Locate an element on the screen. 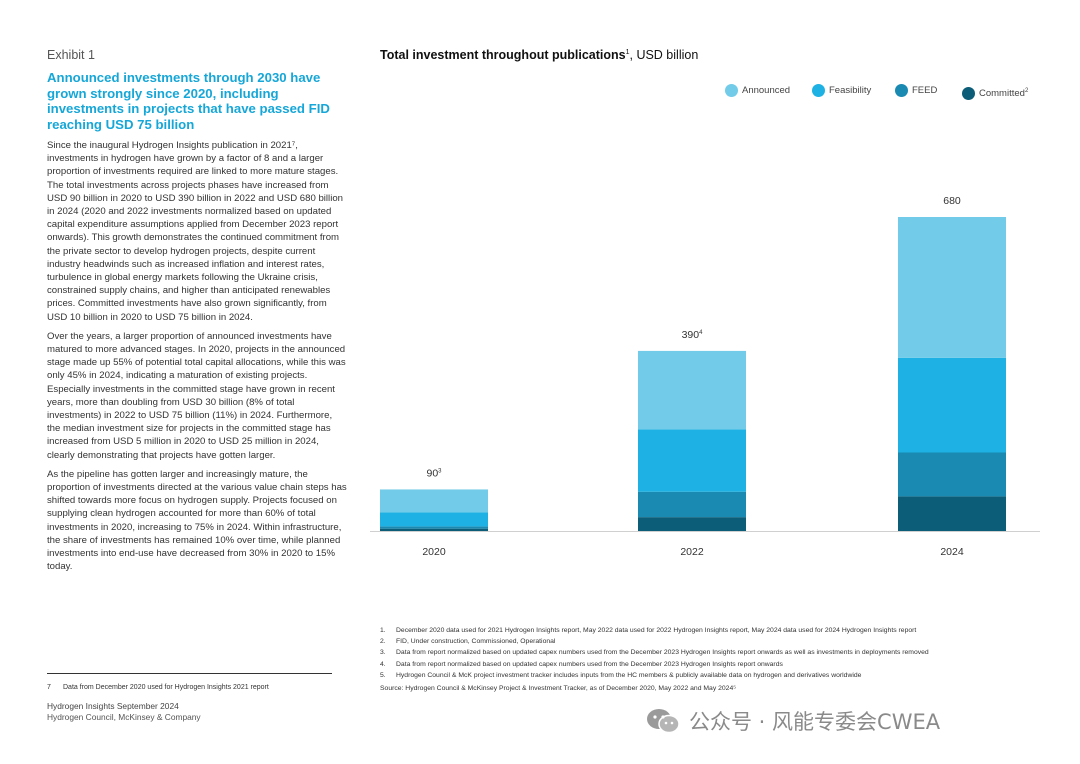 This screenshot has width=1080, height=764. bar-segment-announced-2022 is located at coordinates (692, 390).